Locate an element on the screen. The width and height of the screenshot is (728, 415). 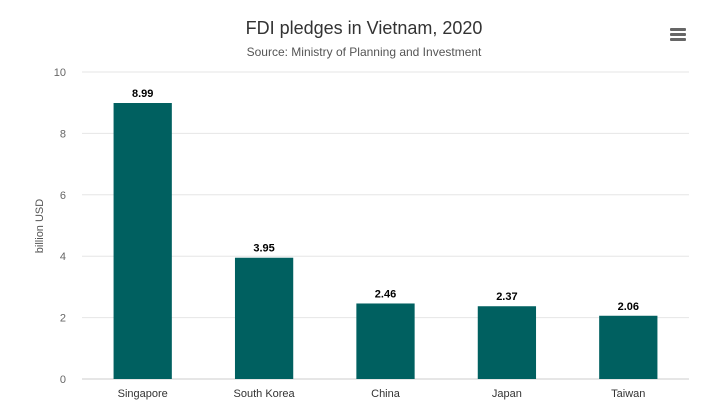
bar-japan is located at coordinates (507, 342).